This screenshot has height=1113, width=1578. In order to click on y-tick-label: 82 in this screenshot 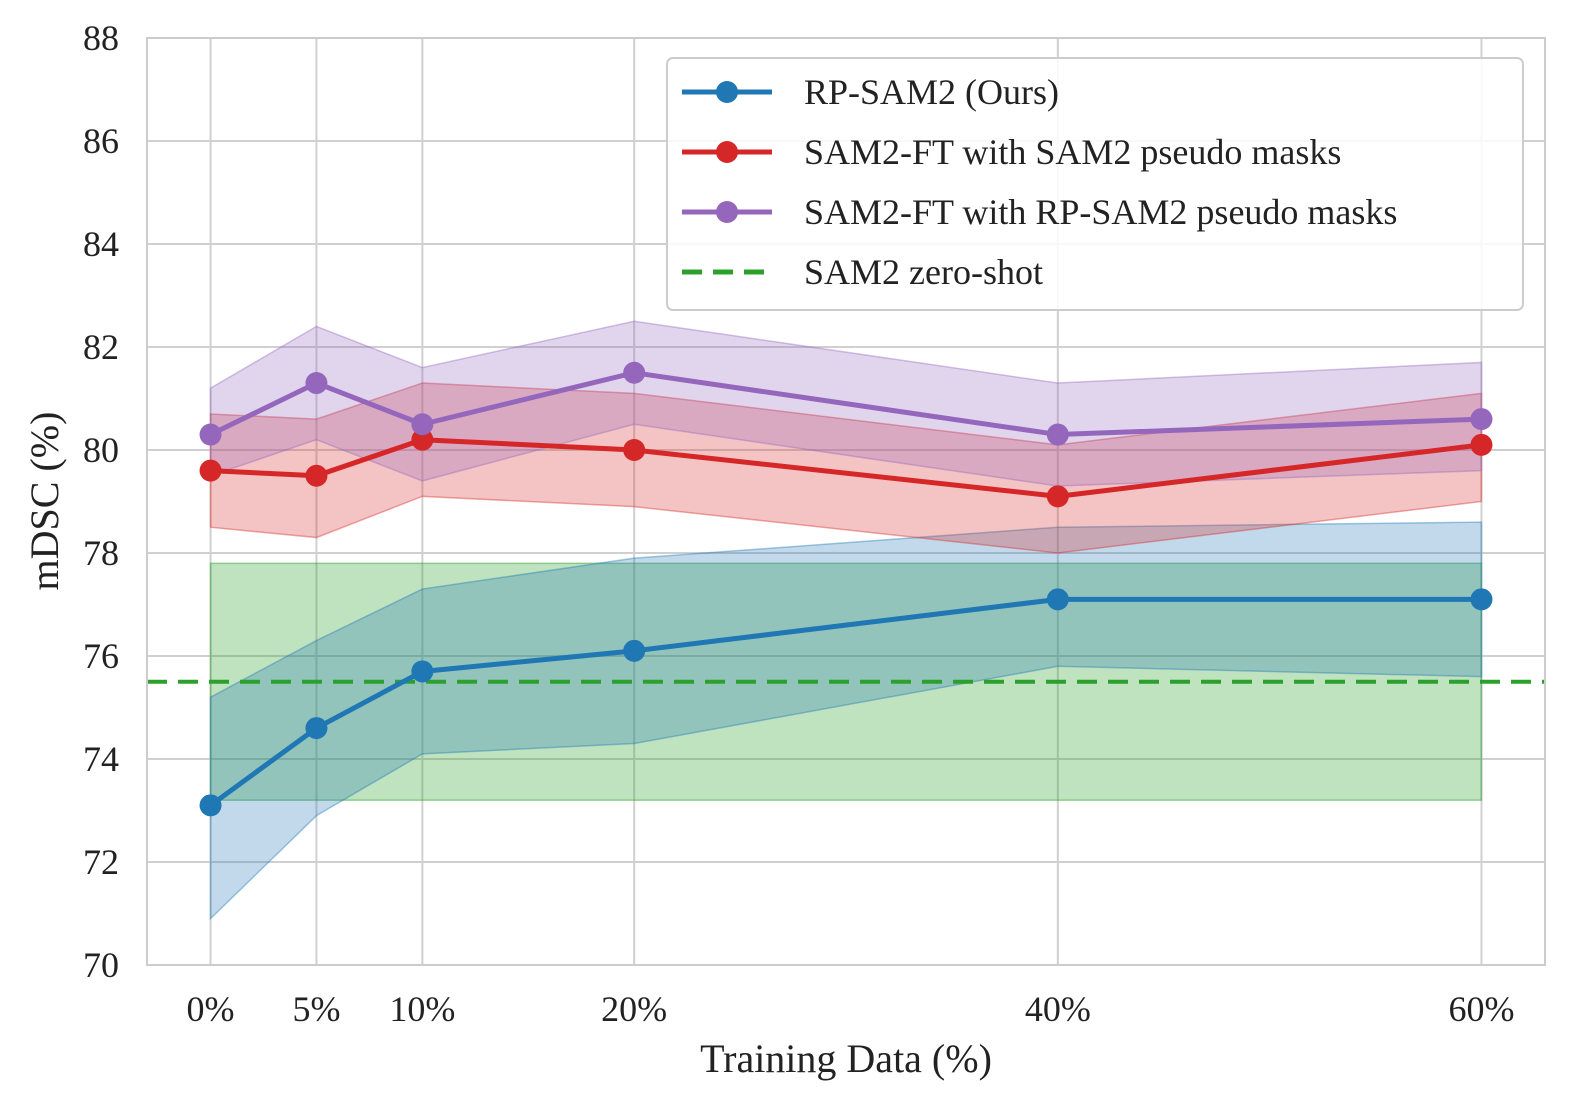, I will do `click(101, 347)`.